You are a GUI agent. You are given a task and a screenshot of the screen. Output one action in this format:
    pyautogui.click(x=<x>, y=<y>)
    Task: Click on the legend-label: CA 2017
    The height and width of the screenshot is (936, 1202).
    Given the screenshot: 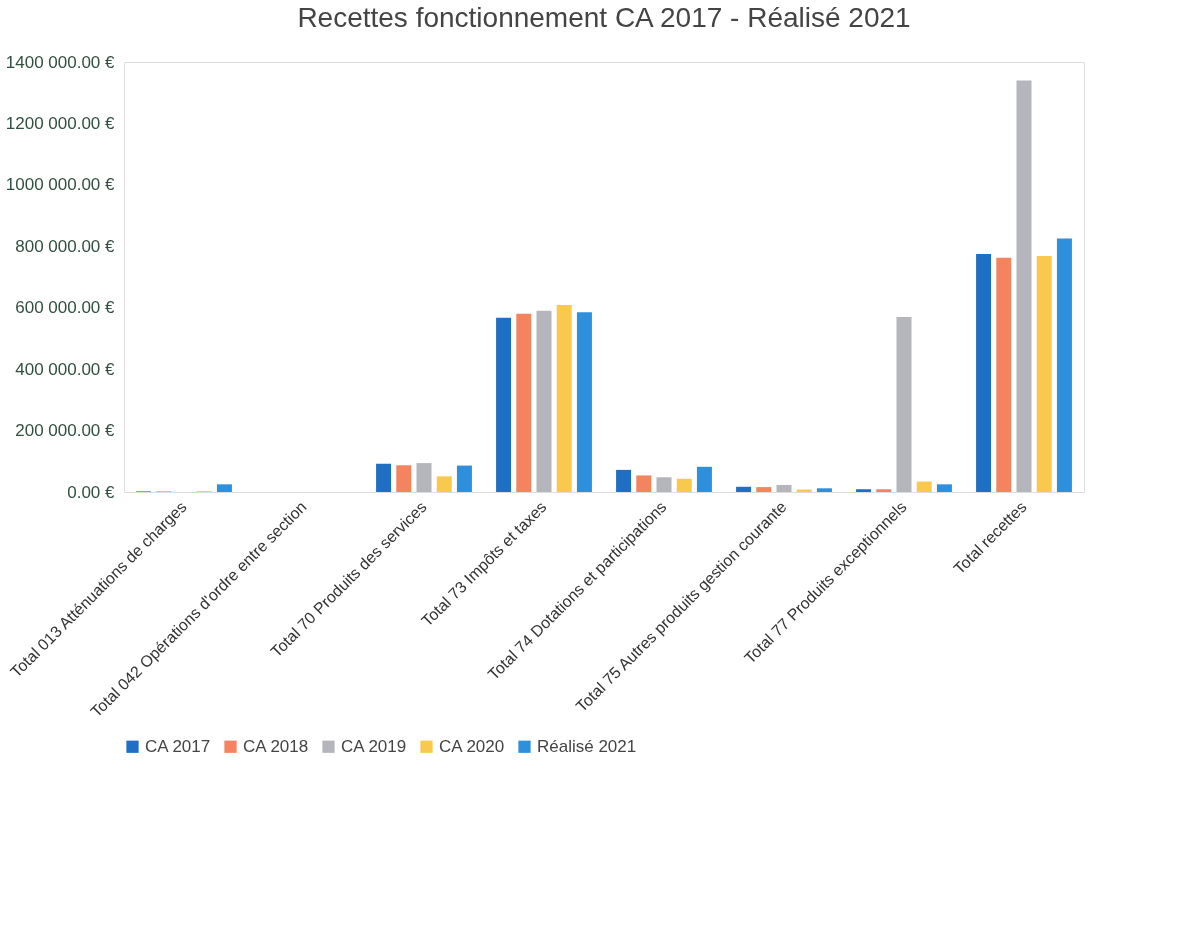 What is the action you would take?
    pyautogui.click(x=178, y=746)
    